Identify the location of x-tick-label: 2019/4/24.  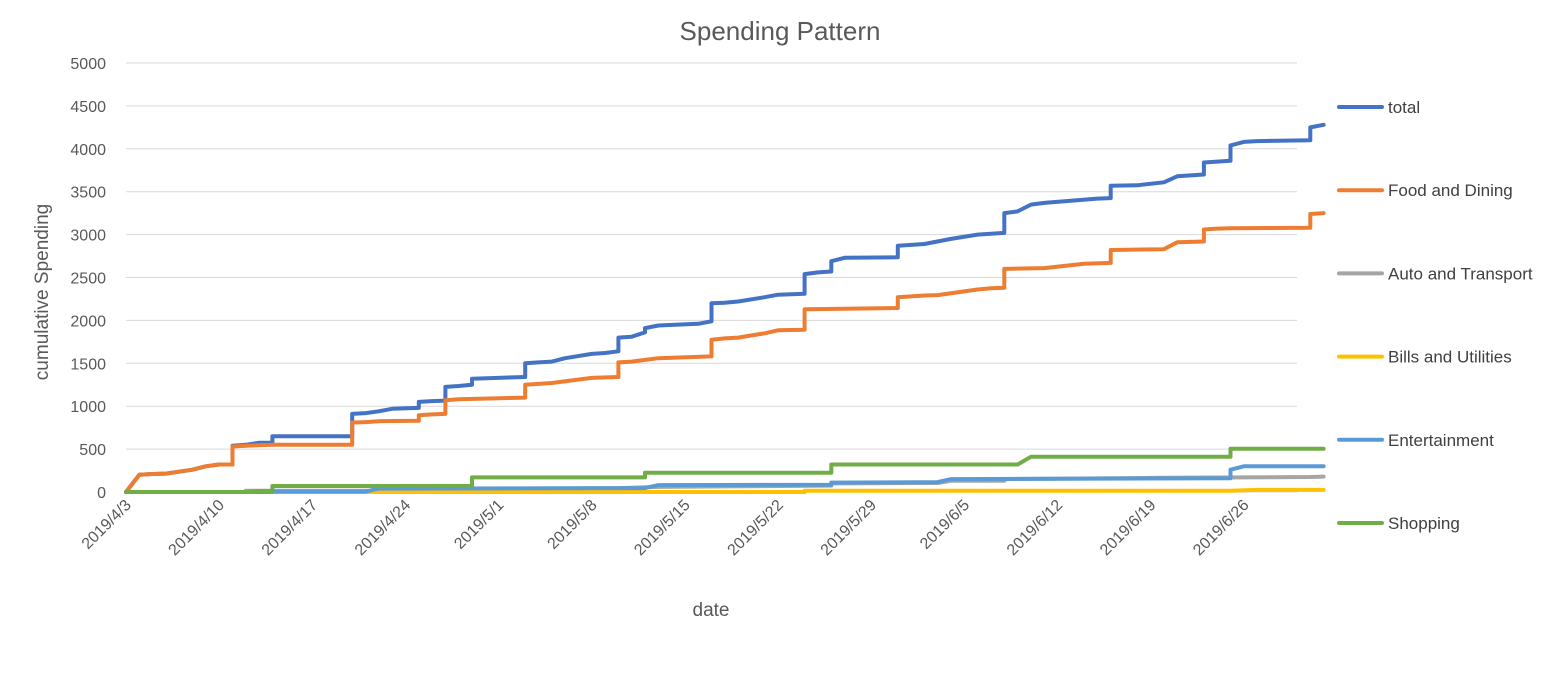
(383, 528).